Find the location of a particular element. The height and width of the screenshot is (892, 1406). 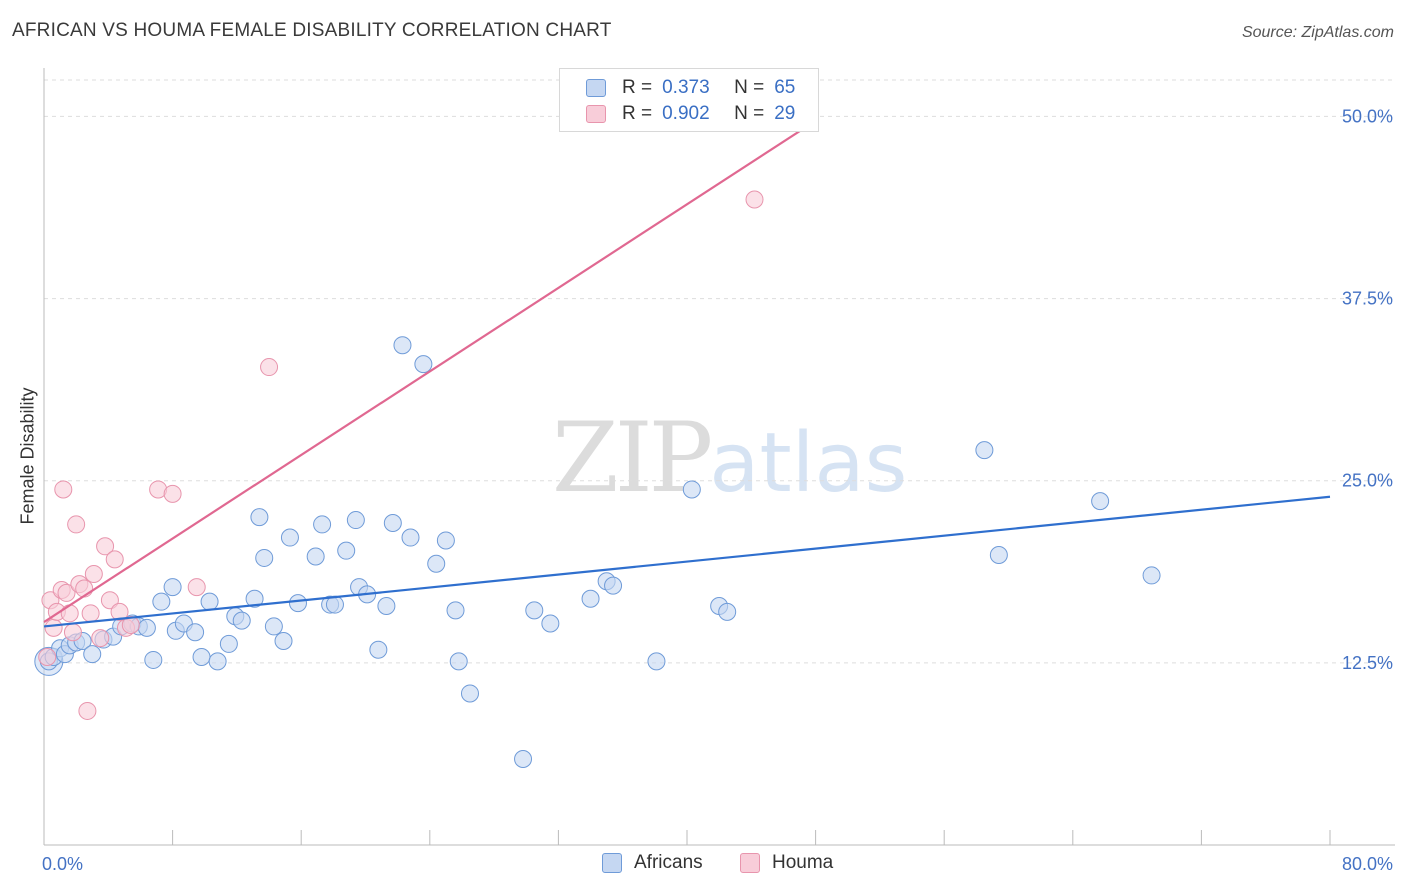

legend-r-value: 0.373 is located at coordinates (686, 87).